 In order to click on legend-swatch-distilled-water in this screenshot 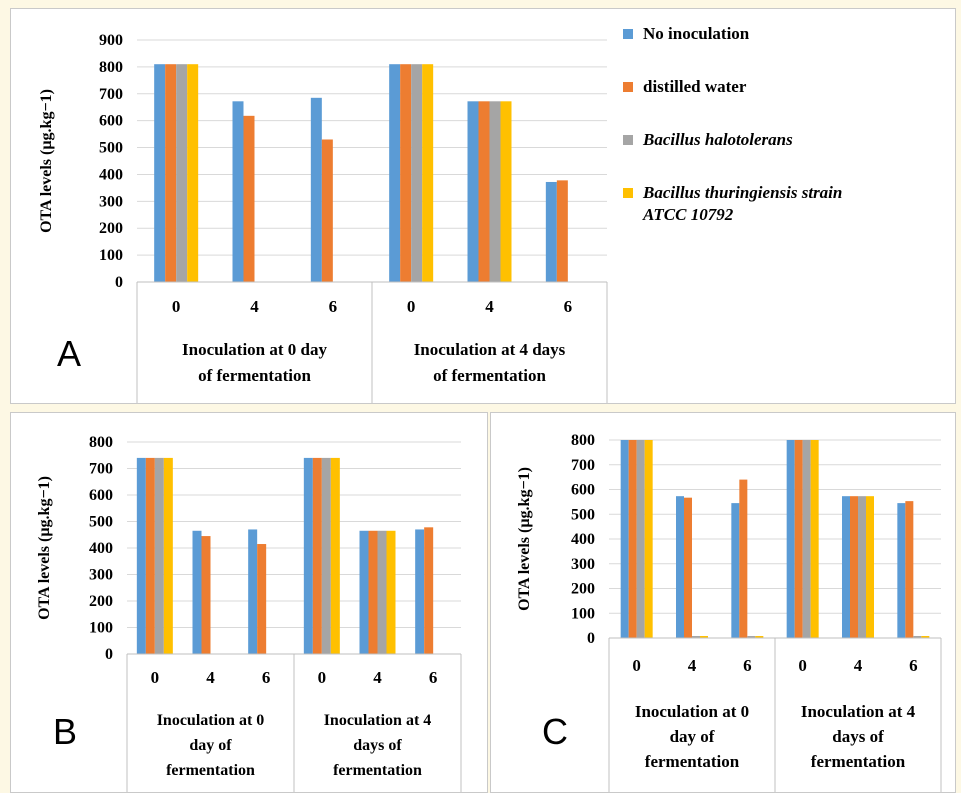, I will do `click(628, 87)`.